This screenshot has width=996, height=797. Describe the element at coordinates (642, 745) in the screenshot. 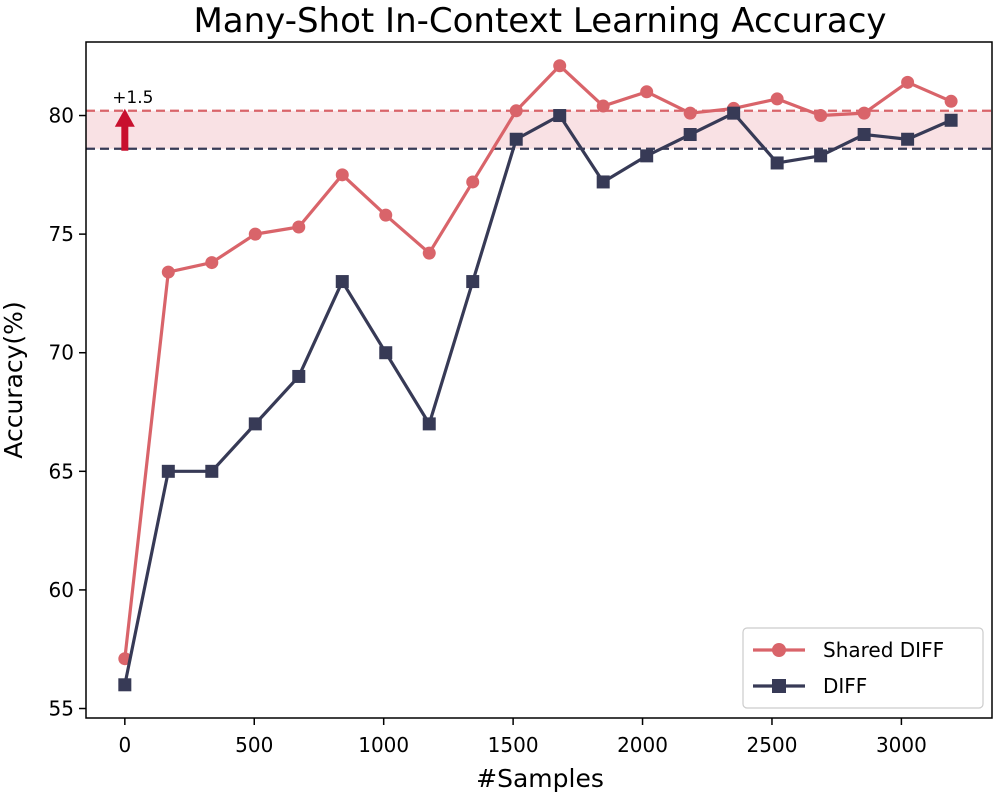

I see `x-tick-label: 2000` at that location.